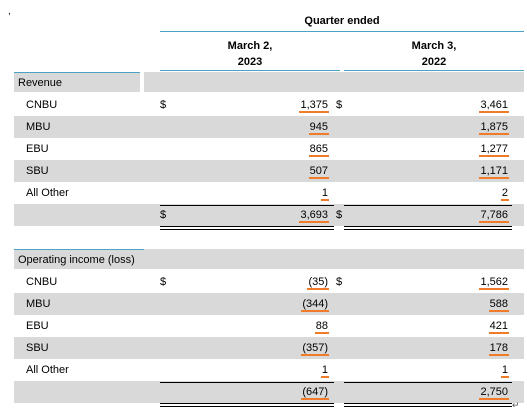 The height and width of the screenshot is (414, 527). I want to click on header-rule, so click(342, 31).